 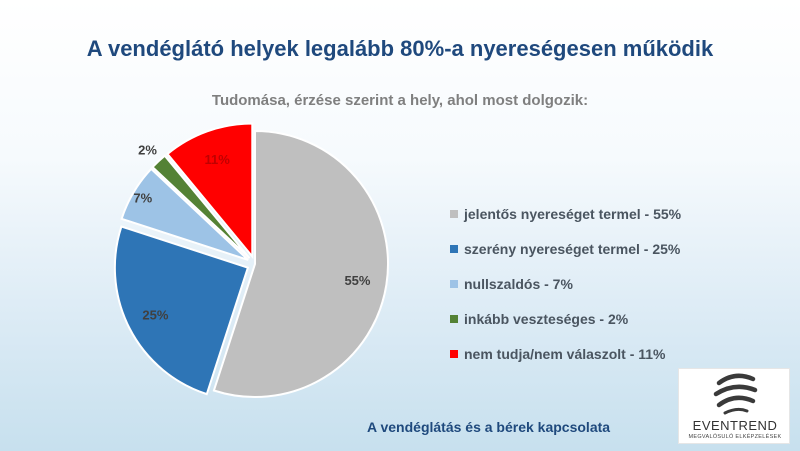 I want to click on pie-label-4: 2%, so click(x=147, y=150).